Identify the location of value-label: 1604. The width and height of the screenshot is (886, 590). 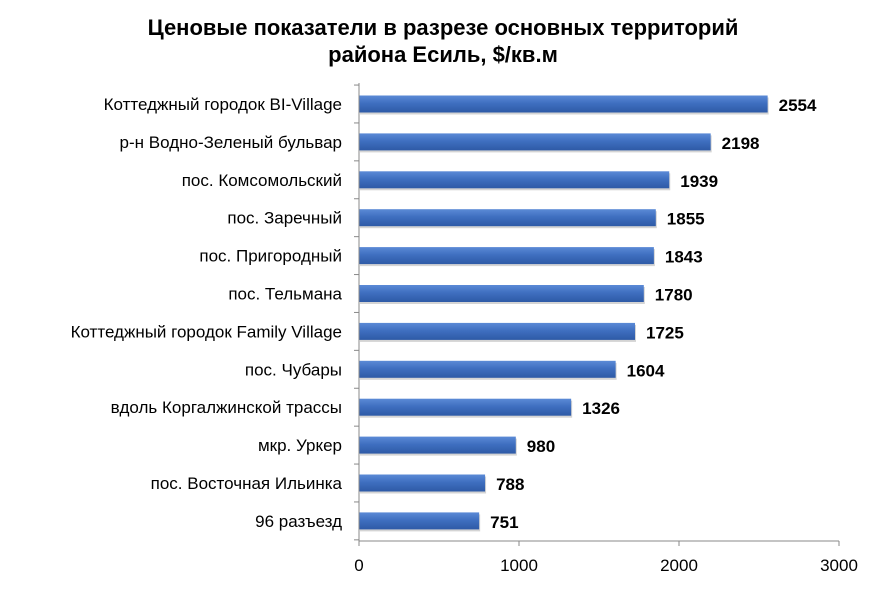
(646, 370).